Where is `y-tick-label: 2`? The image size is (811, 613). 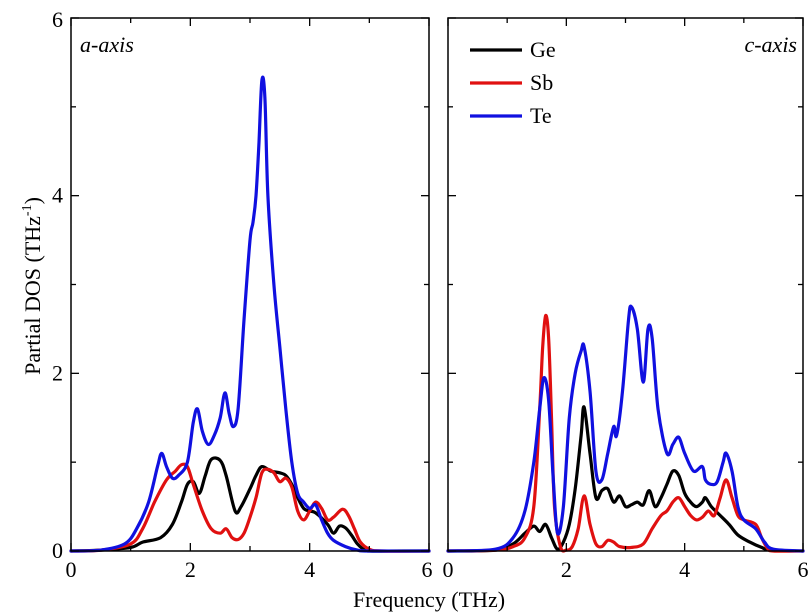 y-tick-label: 2 is located at coordinates (57, 372).